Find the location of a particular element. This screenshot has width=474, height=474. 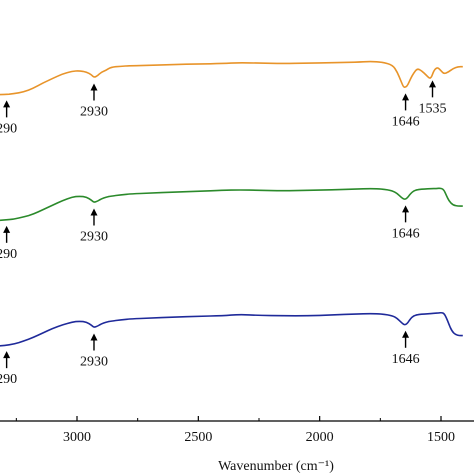

x-tick-label: 1500 is located at coordinates (441, 437).